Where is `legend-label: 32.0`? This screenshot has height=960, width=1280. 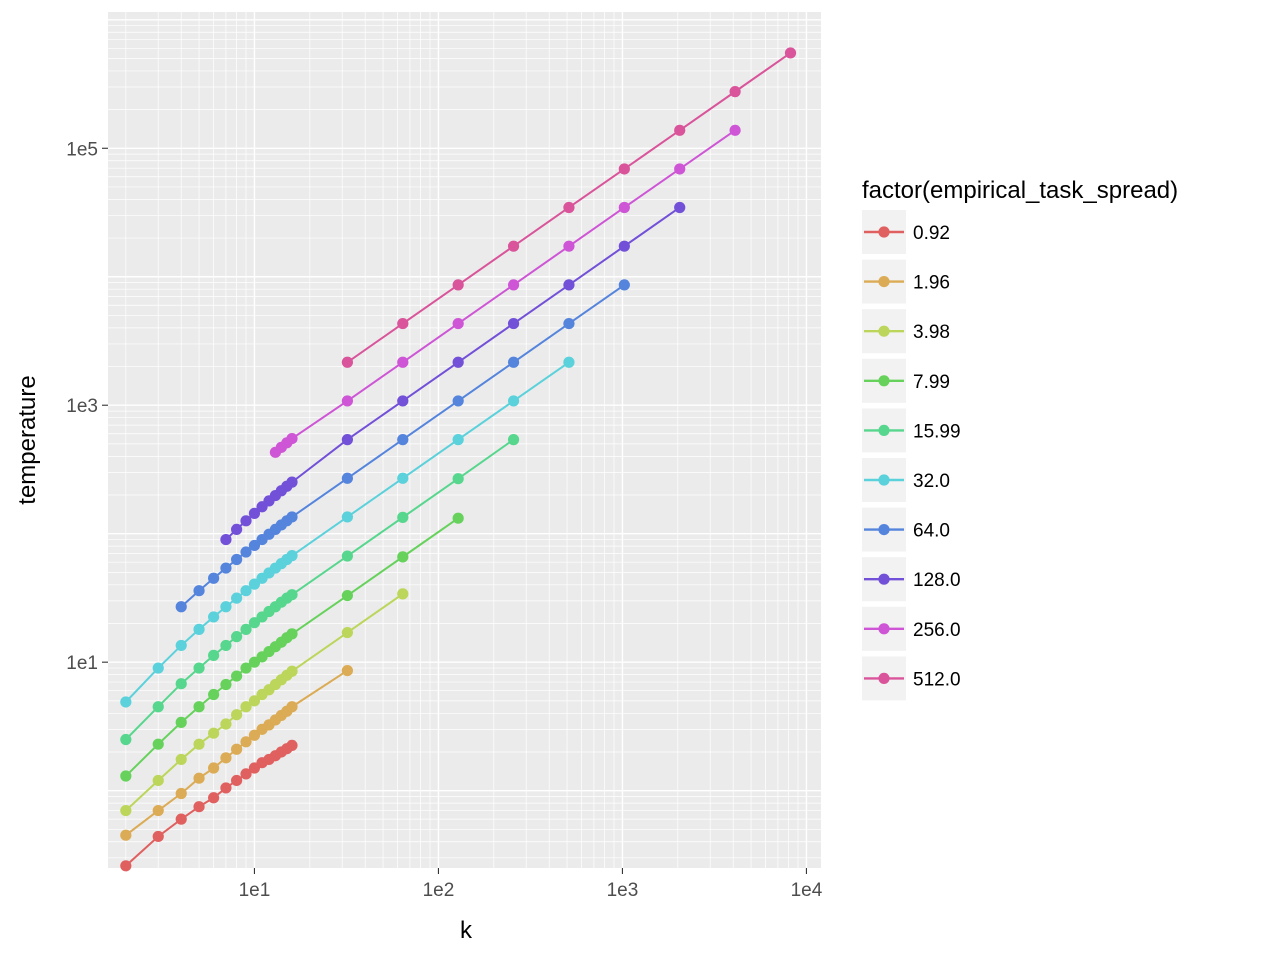
legend-label: 32.0 is located at coordinates (931, 481).